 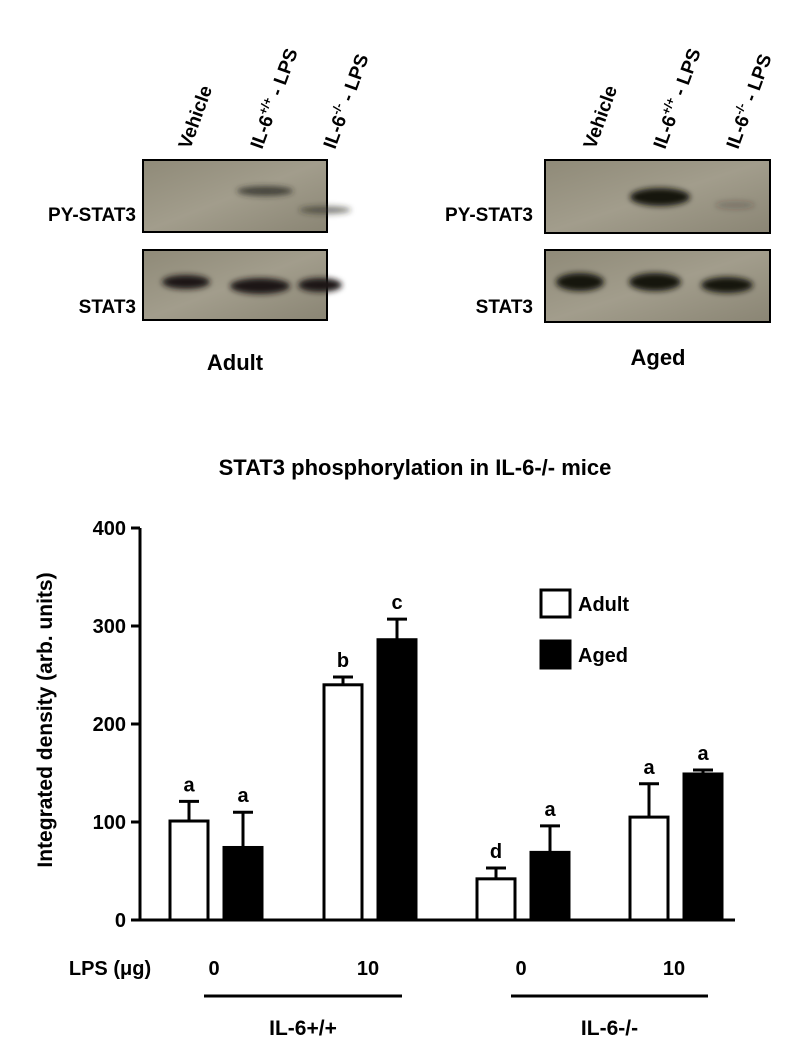 What do you see at coordinates (415, 467) in the screenshot?
I see `chart-title: STAT3 phosphorylation in IL-6-/- mice` at bounding box center [415, 467].